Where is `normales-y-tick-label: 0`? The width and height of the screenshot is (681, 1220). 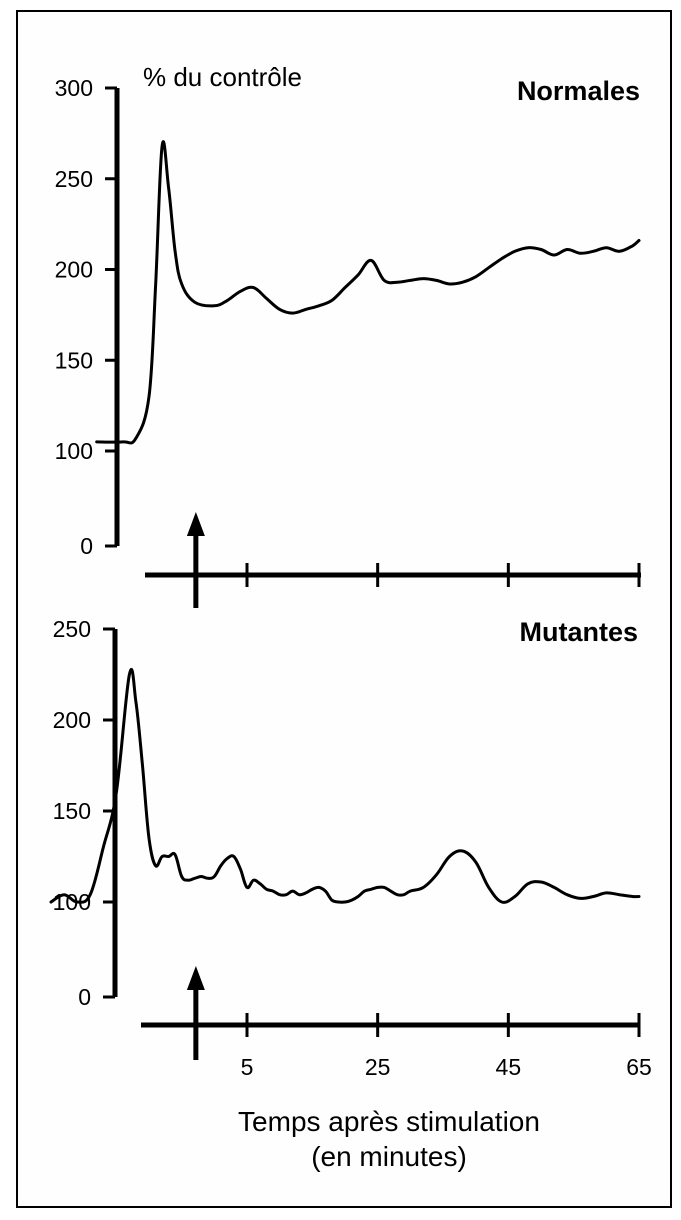 normales-y-tick-label: 0 is located at coordinates (86, 546).